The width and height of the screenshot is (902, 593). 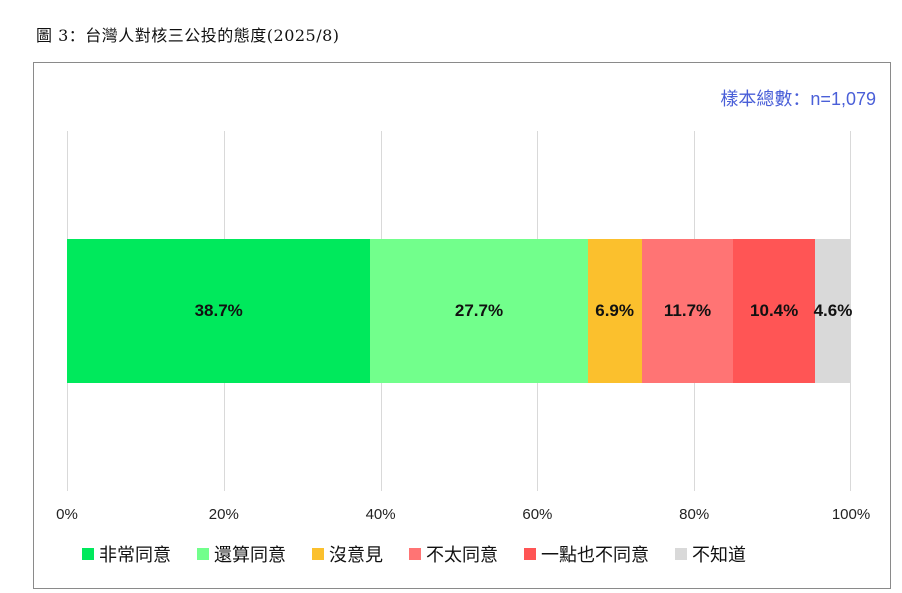 I want to click on bar-segment-strongly-disagree: 10.4%, so click(x=774, y=311).